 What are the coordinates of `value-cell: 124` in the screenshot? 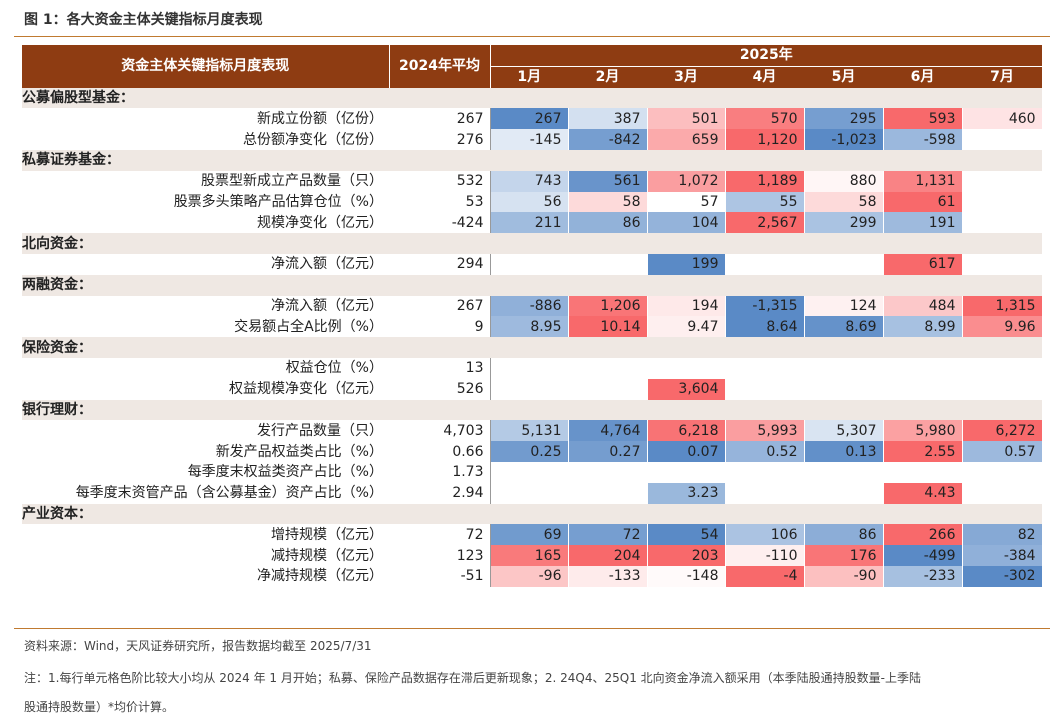 It's located at (844, 306).